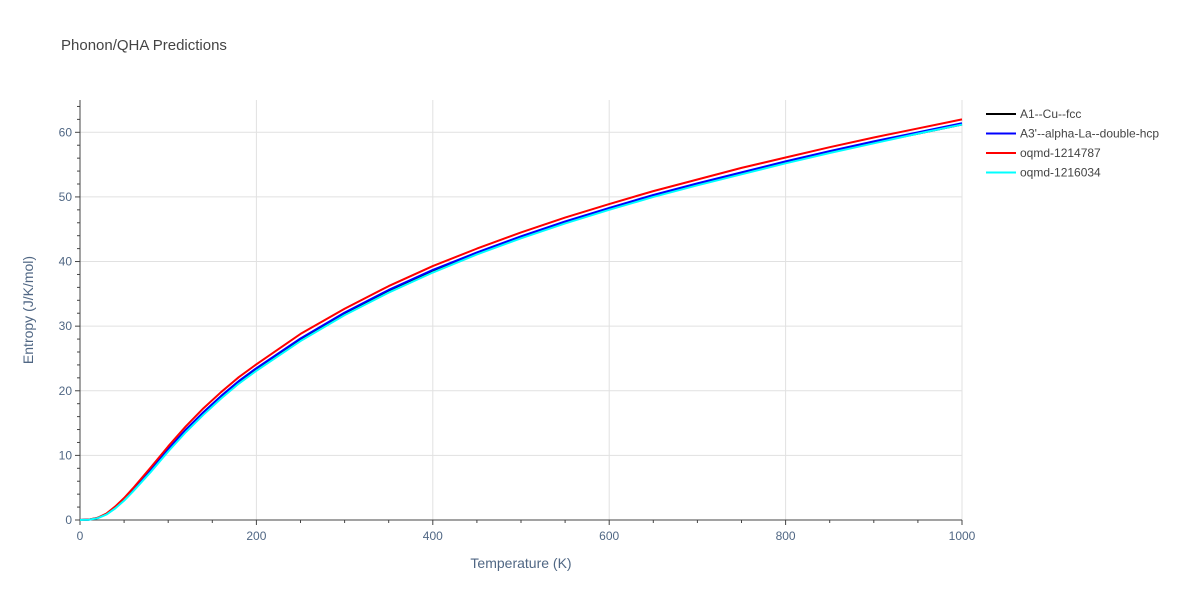  What do you see at coordinates (786, 536) in the screenshot?
I see `x-tick-label: 800` at bounding box center [786, 536].